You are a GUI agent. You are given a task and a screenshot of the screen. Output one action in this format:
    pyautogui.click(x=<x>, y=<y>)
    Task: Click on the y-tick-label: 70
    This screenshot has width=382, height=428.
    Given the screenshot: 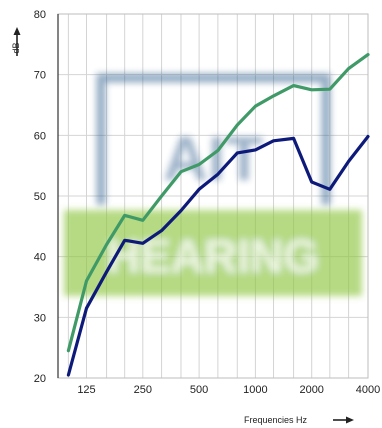 What is the action you would take?
    pyautogui.click(x=40, y=76)
    